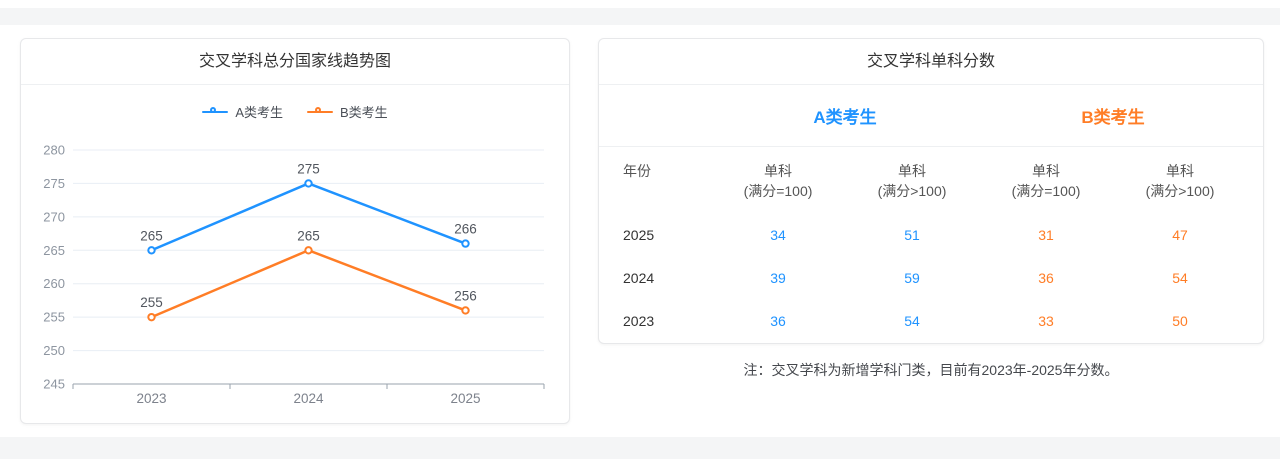 The height and width of the screenshot is (459, 1280). I want to click on legend-label: A类考生, so click(259, 112).